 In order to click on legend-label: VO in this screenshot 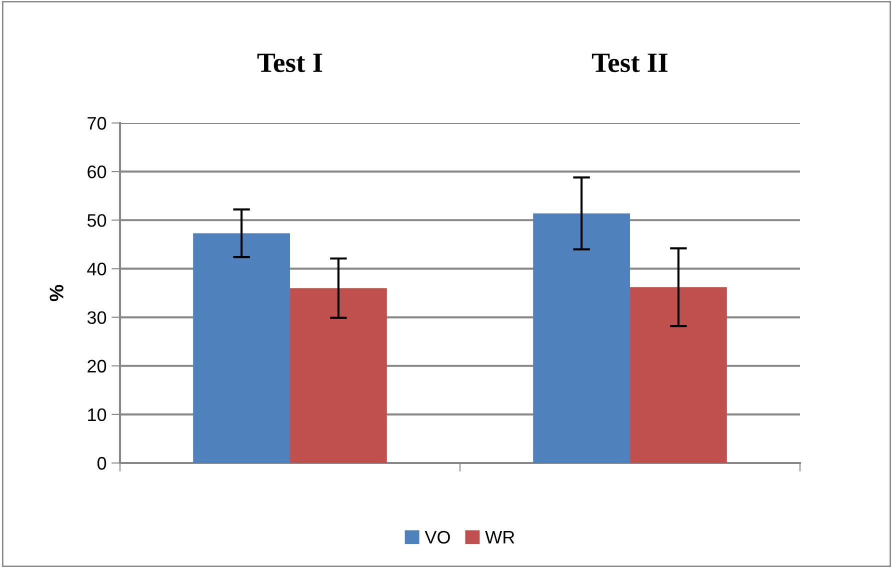, I will do `click(437, 537)`.